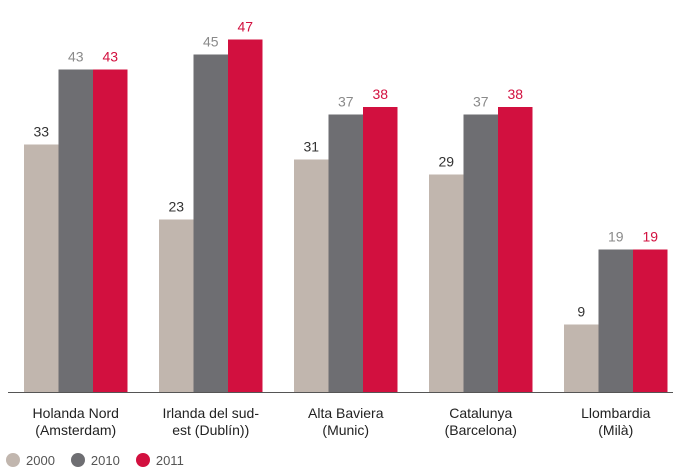  I want to click on category-label-4-1: (Milà), so click(615, 430).